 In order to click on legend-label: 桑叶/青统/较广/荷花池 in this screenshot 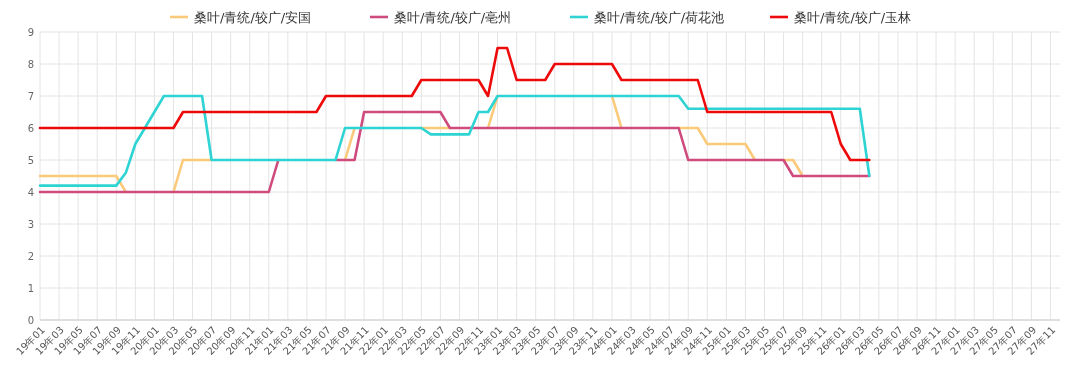, I will do `click(659, 17)`.